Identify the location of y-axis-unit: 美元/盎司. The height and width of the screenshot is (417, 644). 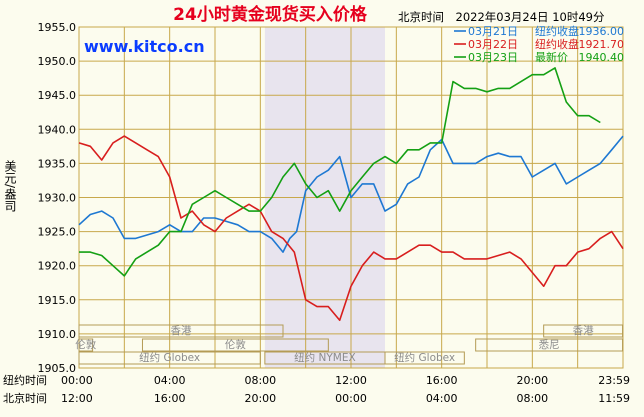
(10, 186).